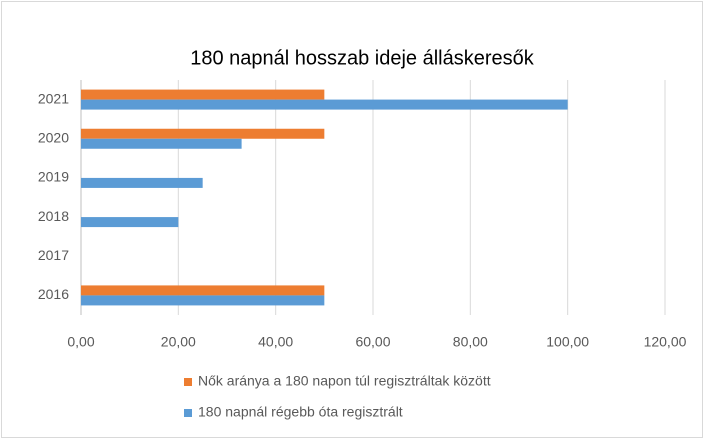  I want to click on x-tick-label: 20,00, so click(178, 342).